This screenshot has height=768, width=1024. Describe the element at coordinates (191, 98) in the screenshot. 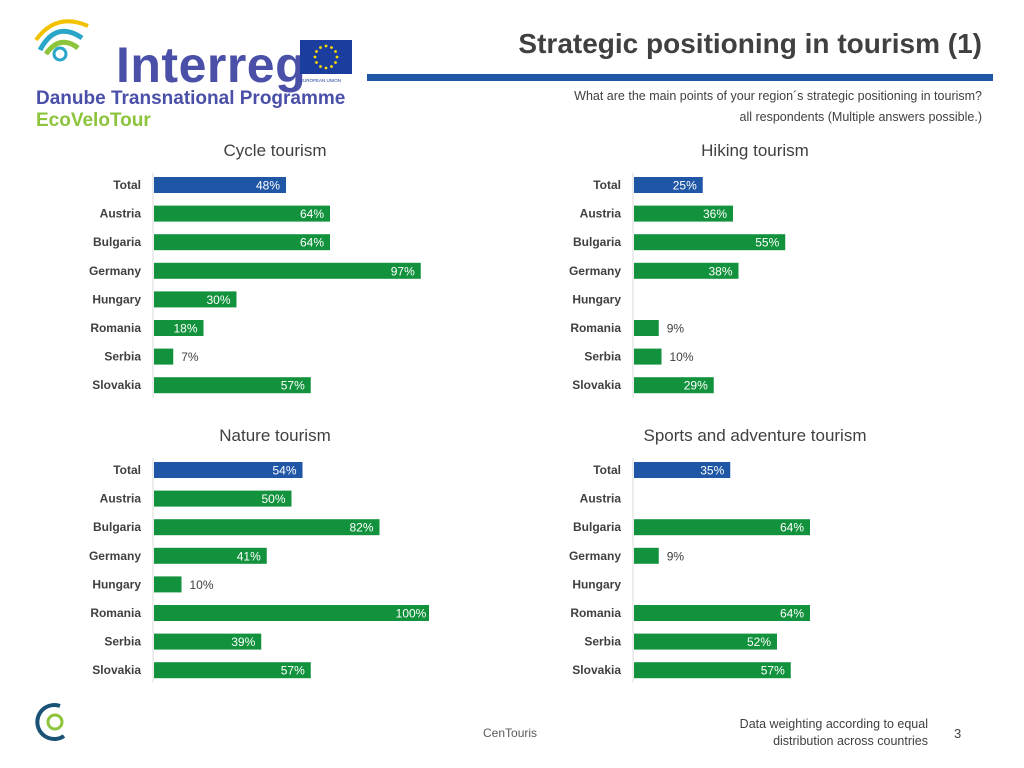

I see `programme-name: Danube Transnational Programme` at that location.